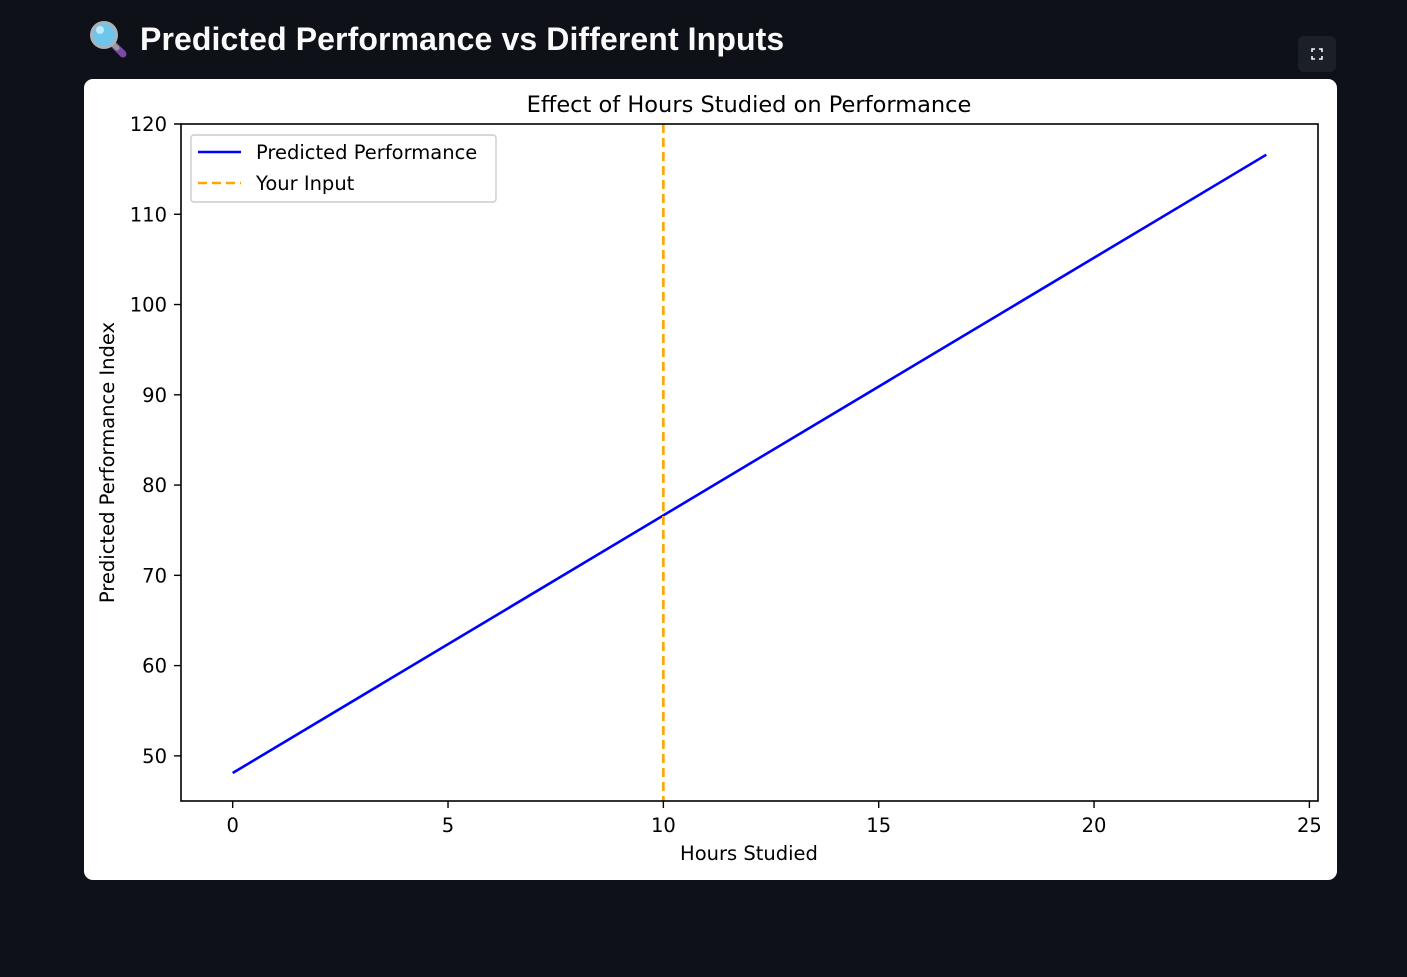  I want to click on magnifying-glass-icon, so click(108, 39).